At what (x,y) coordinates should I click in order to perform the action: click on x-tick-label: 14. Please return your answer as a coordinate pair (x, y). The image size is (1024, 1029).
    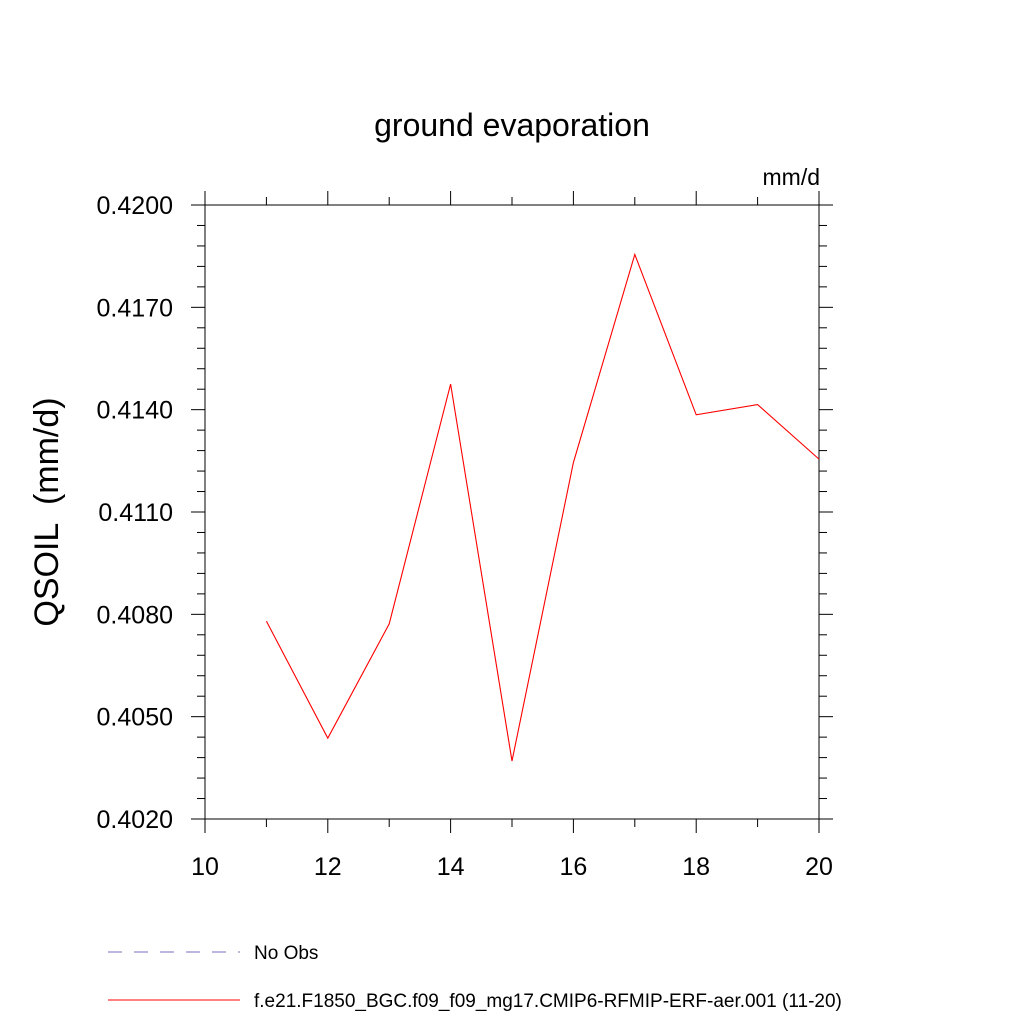
    Looking at the image, I should click on (451, 867).